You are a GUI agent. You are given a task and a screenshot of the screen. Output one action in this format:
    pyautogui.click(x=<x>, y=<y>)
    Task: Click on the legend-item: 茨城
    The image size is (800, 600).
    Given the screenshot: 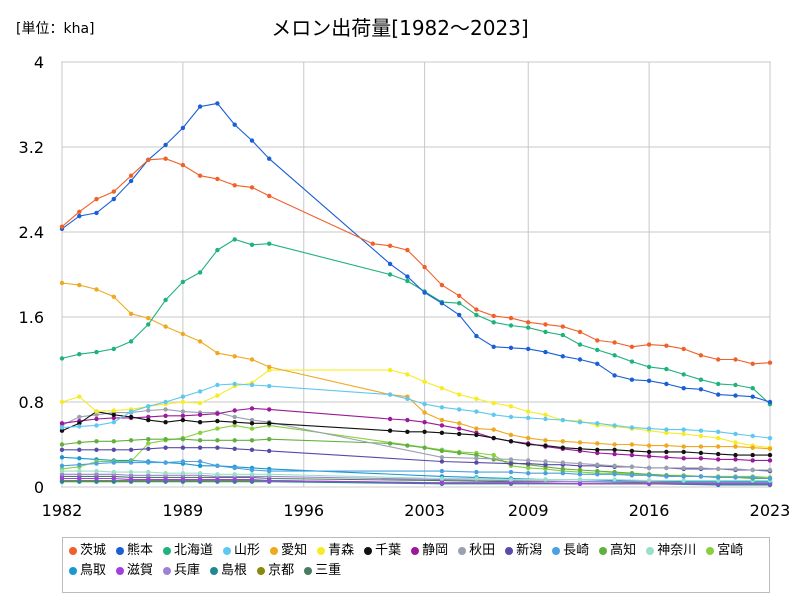 What is the action you would take?
    pyautogui.click(x=87, y=551)
    